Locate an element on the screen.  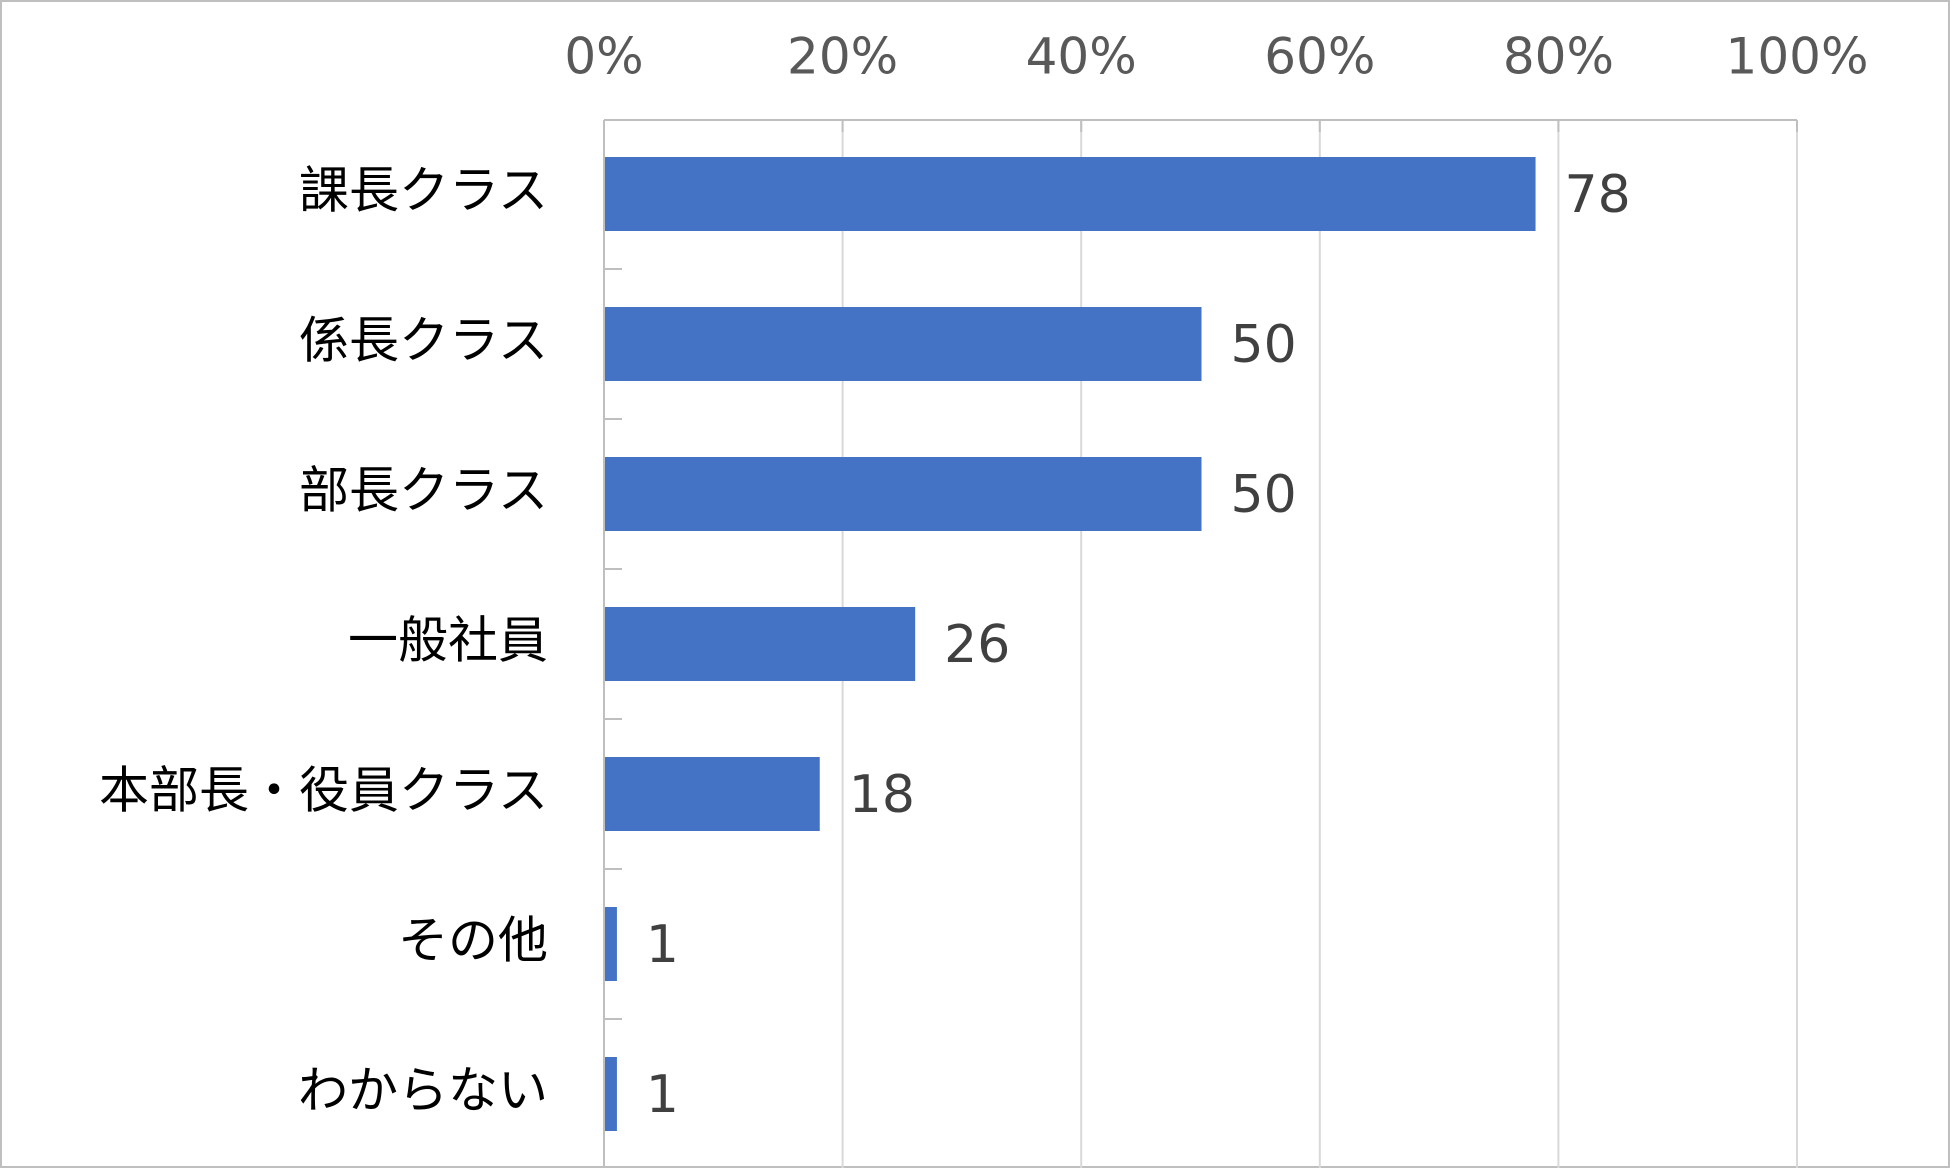
x-axis-tick-labels: 0% 20% 40% 60% 80% 100% is located at coordinates (1216, 57).